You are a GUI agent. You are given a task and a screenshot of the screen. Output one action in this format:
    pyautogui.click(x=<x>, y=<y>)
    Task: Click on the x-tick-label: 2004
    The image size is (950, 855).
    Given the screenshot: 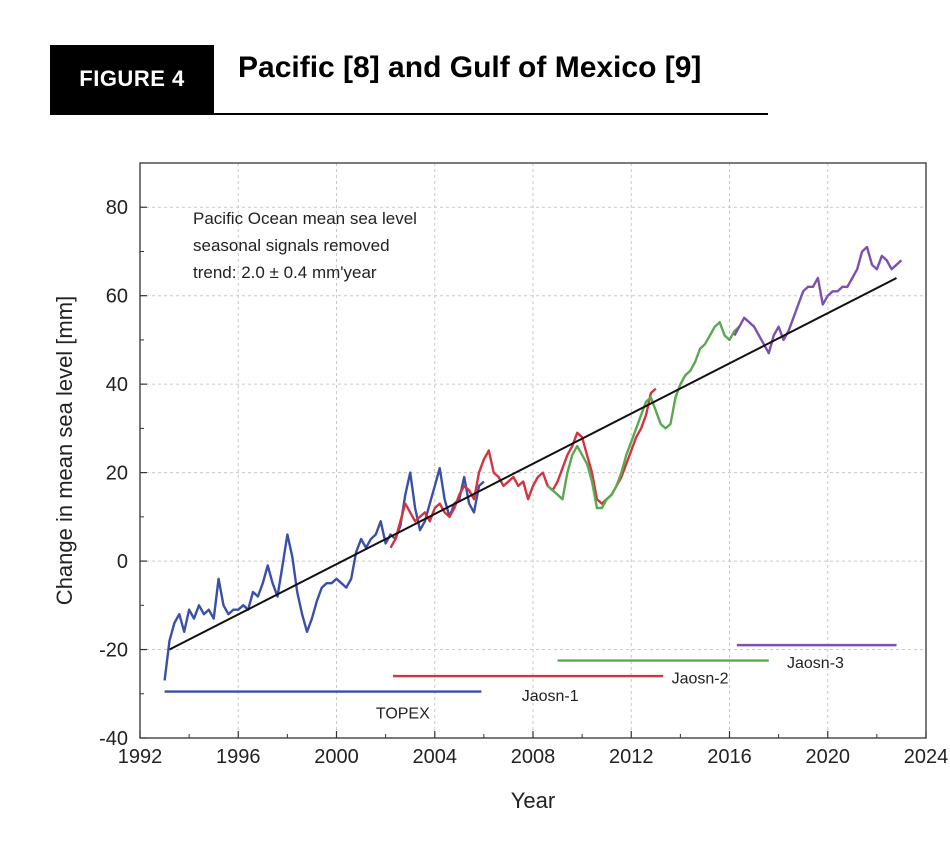 What is the action you would take?
    pyautogui.click(x=435, y=757)
    